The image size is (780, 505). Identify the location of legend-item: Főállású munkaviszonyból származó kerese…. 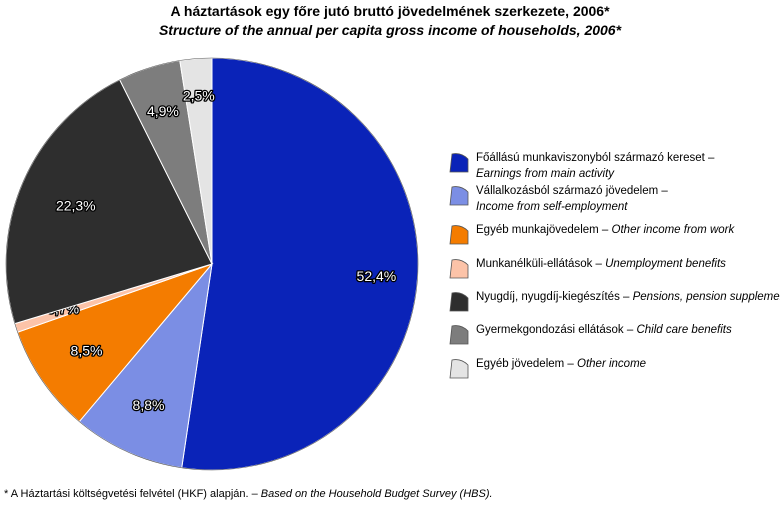
(581, 166).